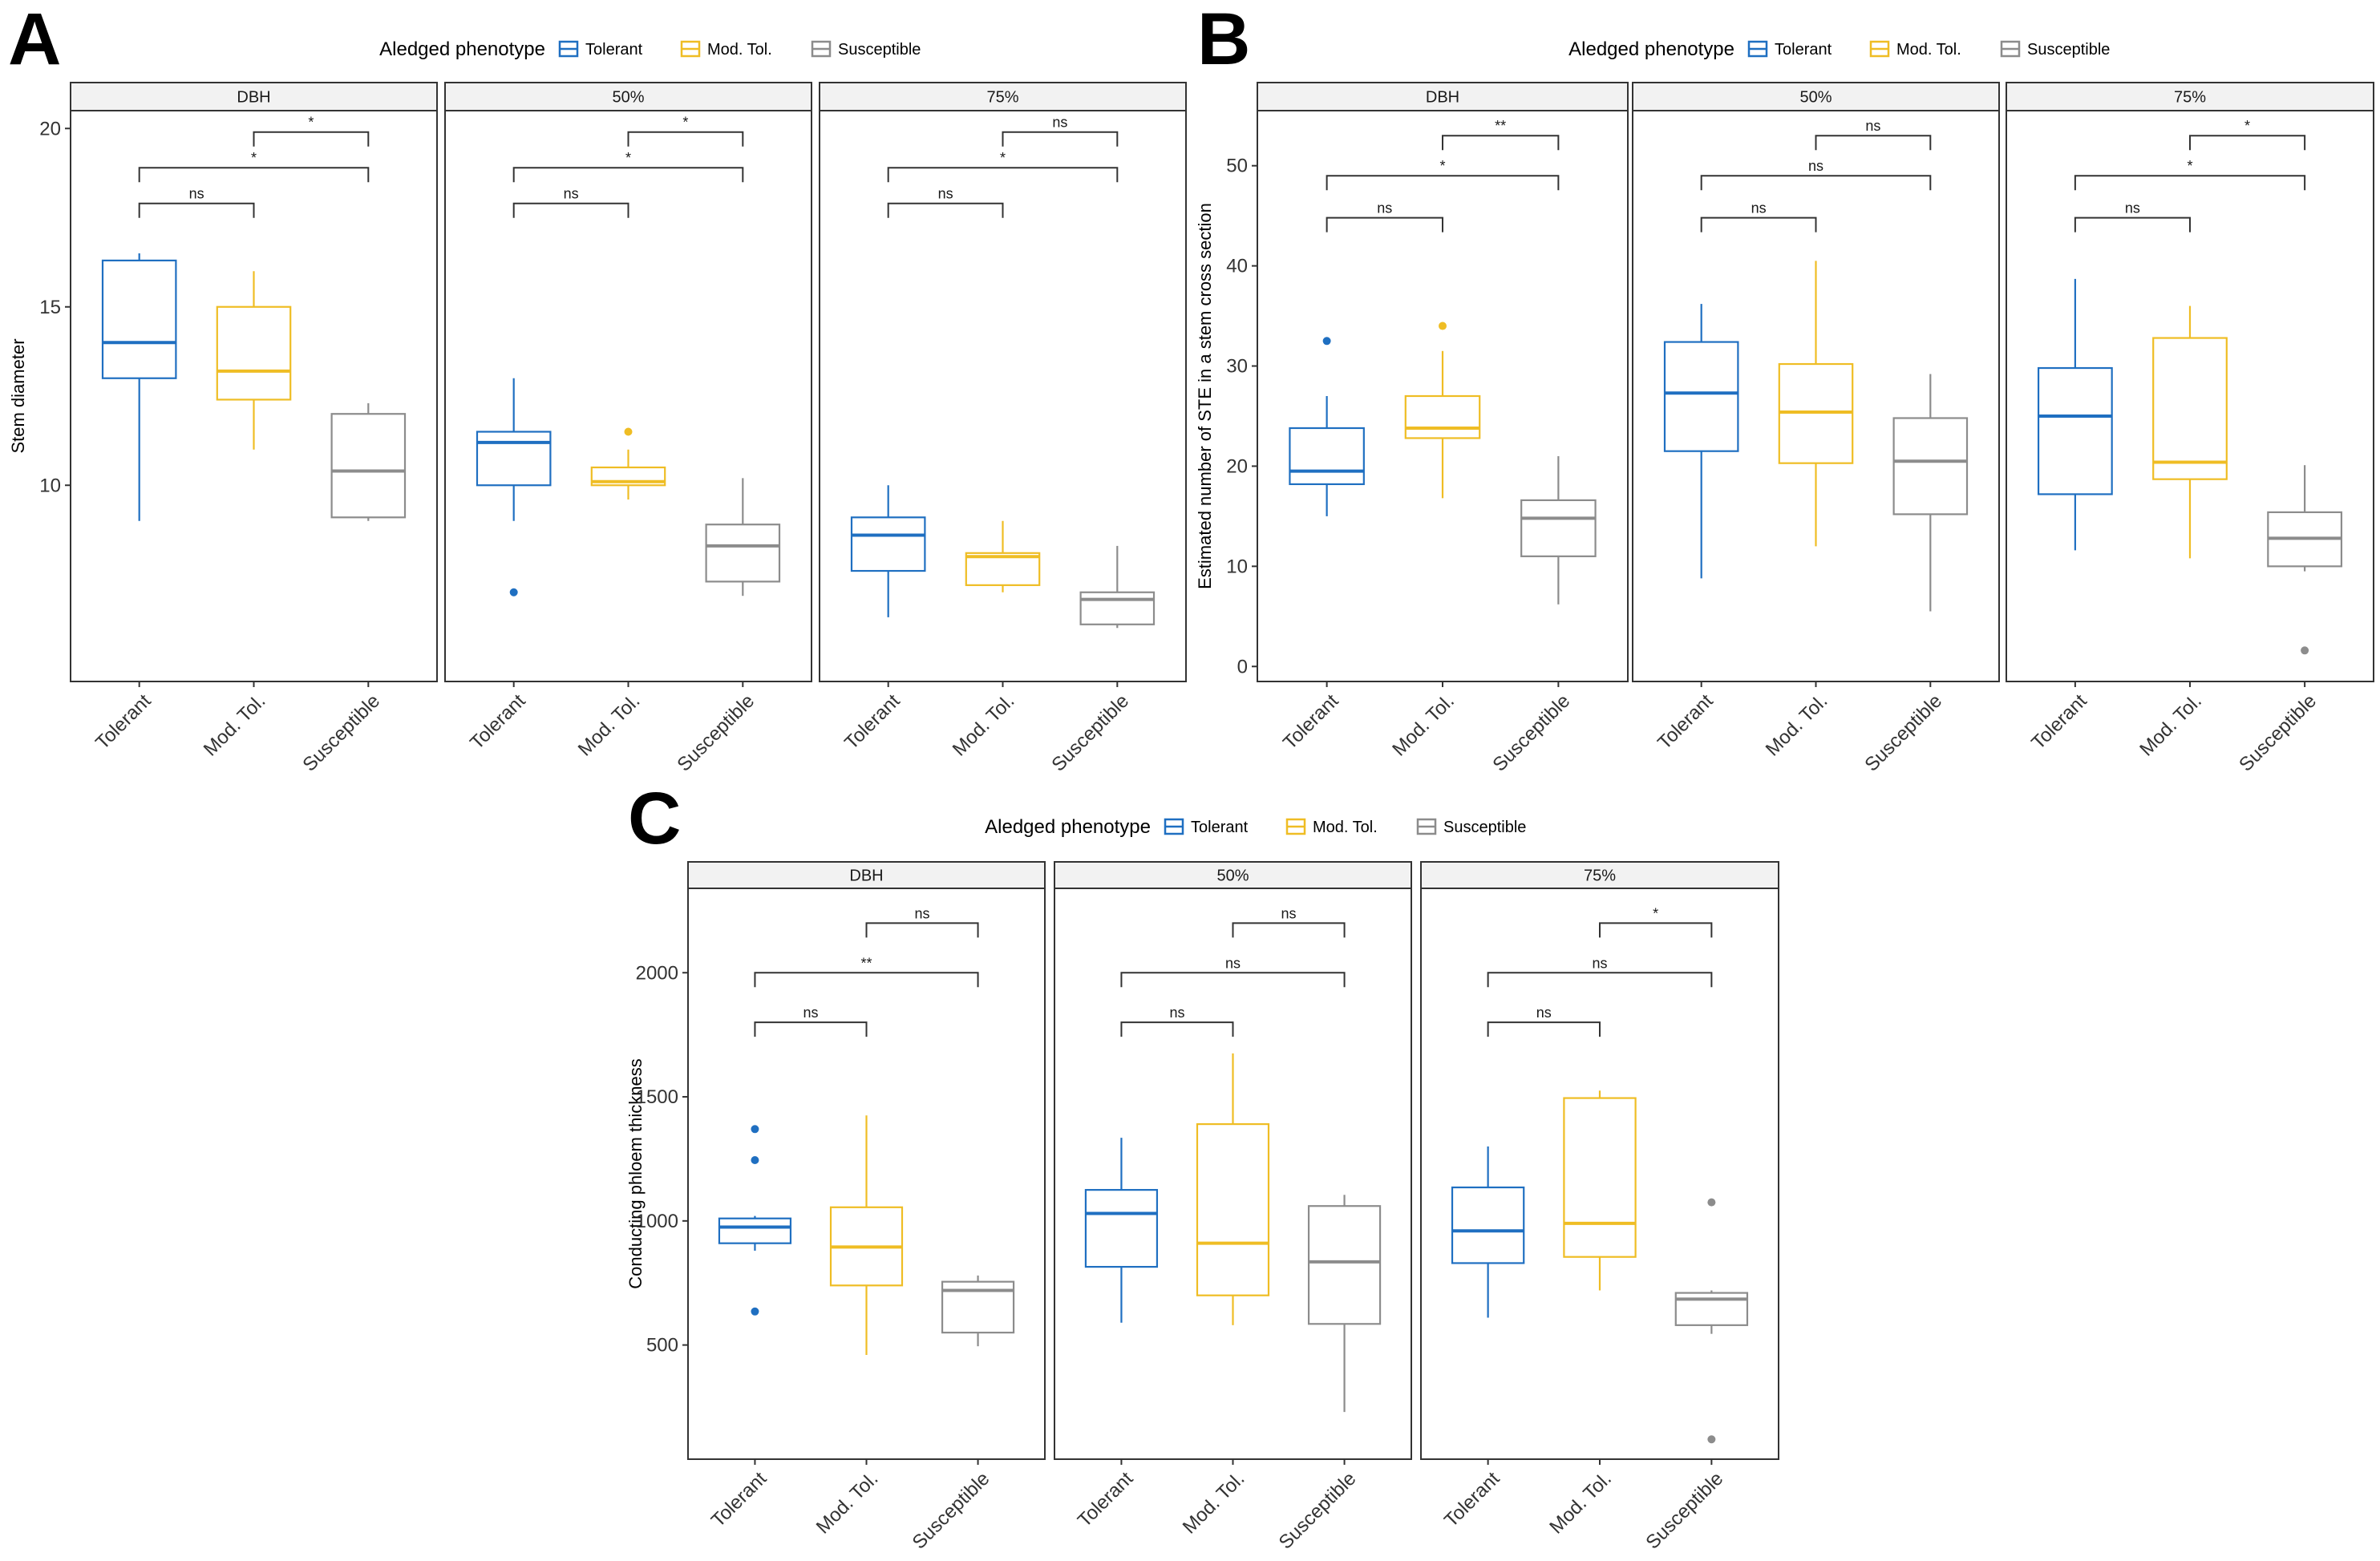  I want to click on y-tick-label: 2000, so click(657, 973).